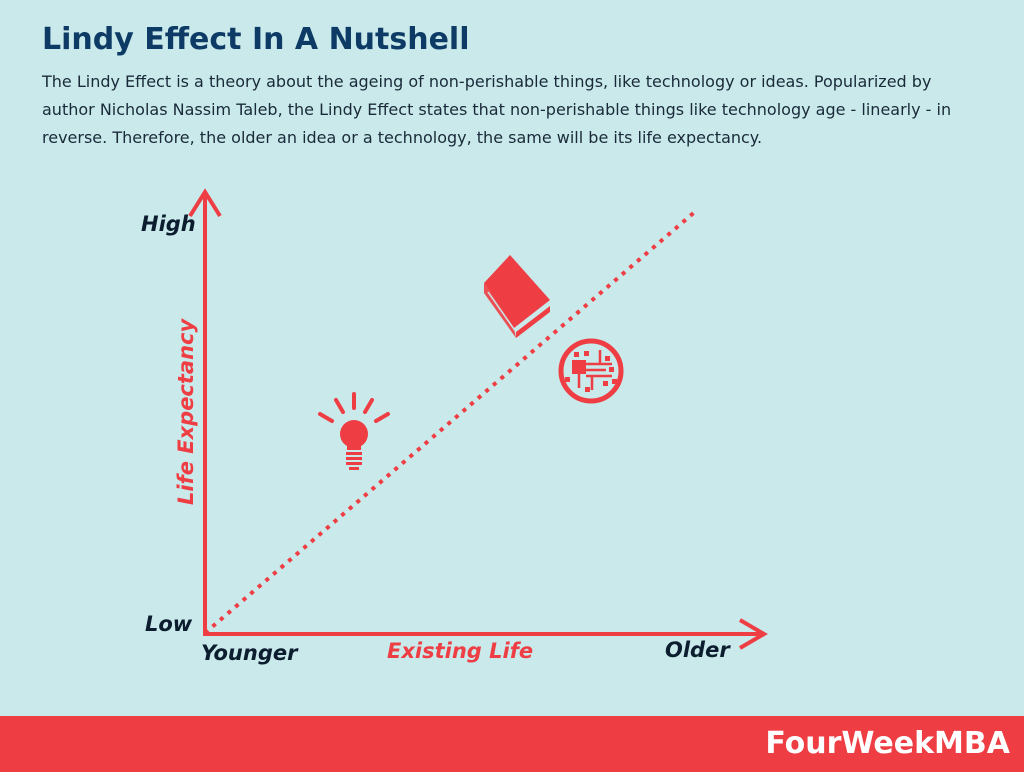 The height and width of the screenshot is (772, 1024). I want to click on y-low-label: Low, so click(169, 624).